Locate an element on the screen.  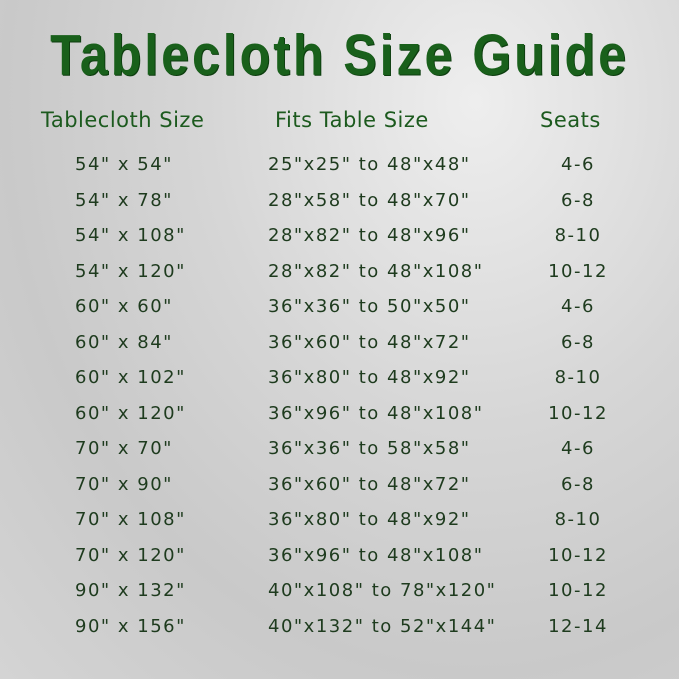
table-row: 90" x 156" 40"x132" to 52"x144" 12-14 is located at coordinates (339, 630).